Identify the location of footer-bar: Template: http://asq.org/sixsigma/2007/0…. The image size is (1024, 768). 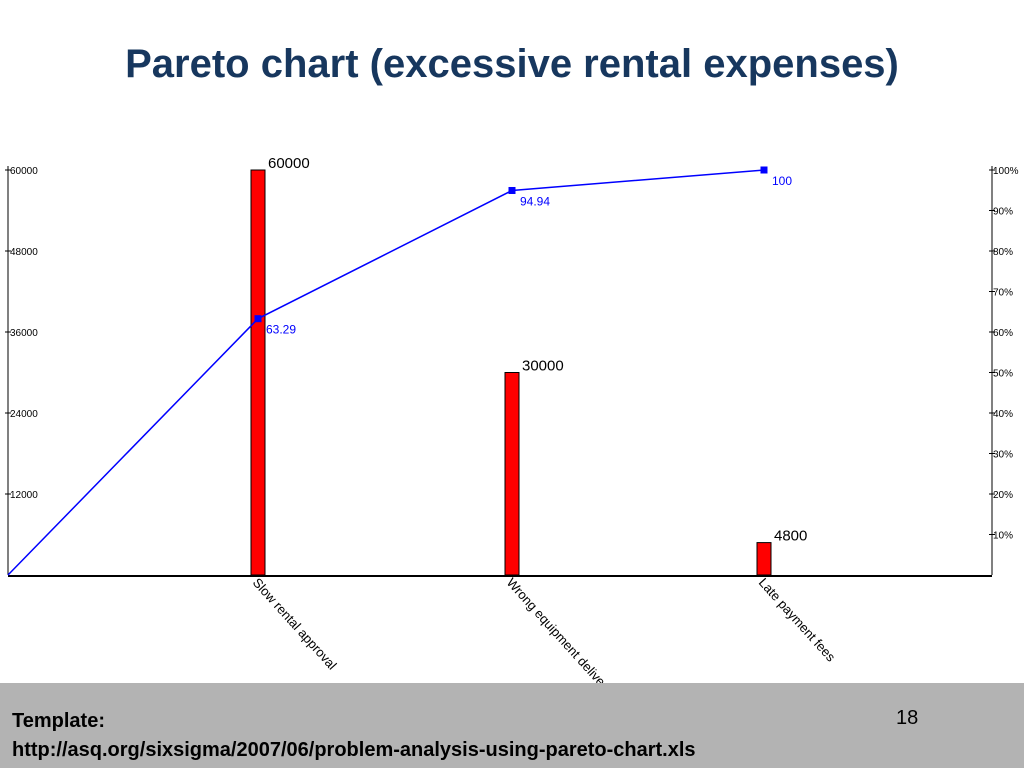
(512, 725).